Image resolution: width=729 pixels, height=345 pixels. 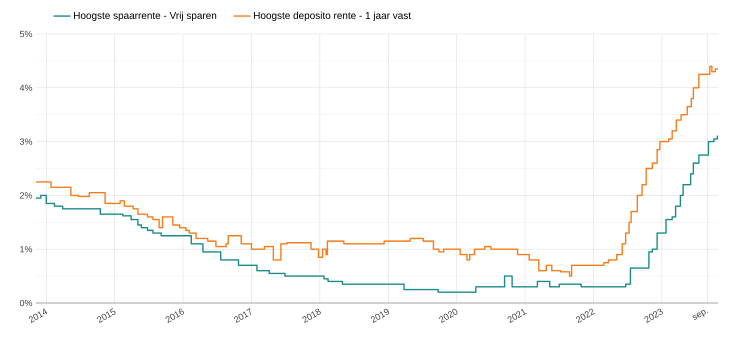 I want to click on legend-label: Hoogste deposito rente - 1 jaar vast, so click(x=332, y=16).